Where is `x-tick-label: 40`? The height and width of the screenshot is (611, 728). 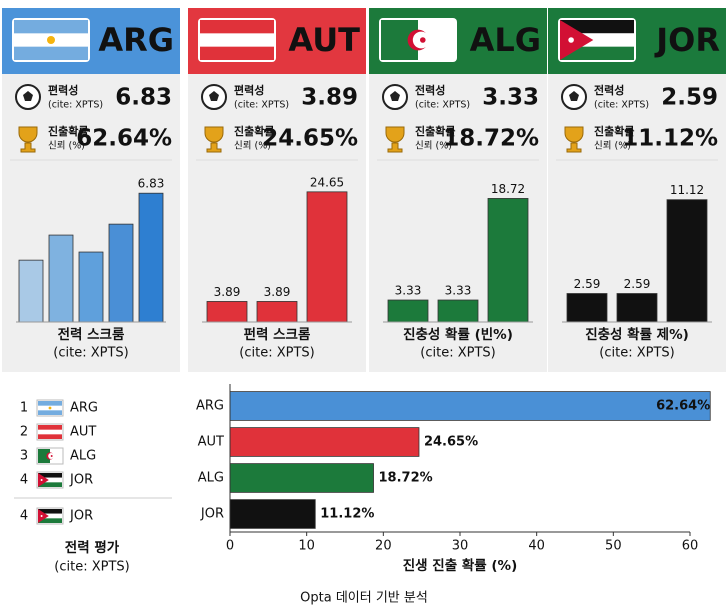
x-tick-label: 40 is located at coordinates (536, 546).